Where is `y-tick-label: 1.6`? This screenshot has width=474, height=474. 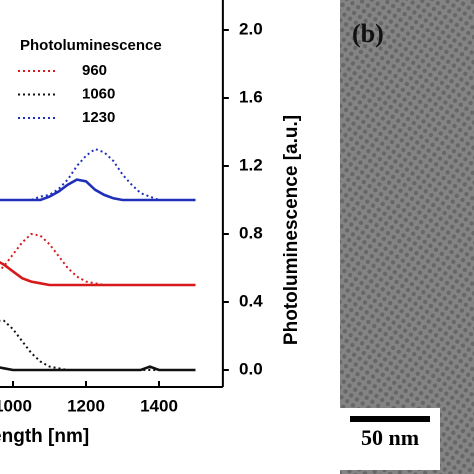 y-tick-label: 1.6 is located at coordinates (251, 96).